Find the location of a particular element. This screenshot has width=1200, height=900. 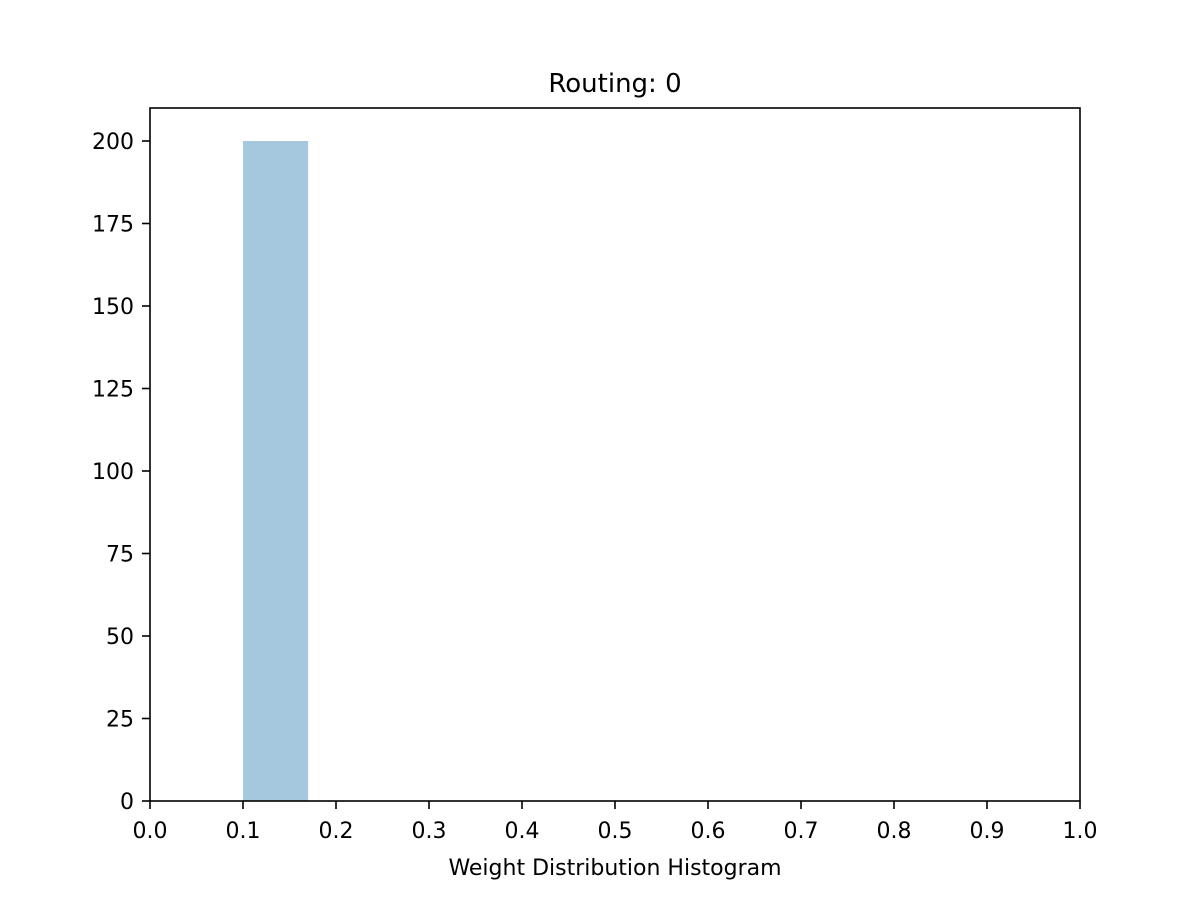

x-tick-label: 0.4 is located at coordinates (522, 831).